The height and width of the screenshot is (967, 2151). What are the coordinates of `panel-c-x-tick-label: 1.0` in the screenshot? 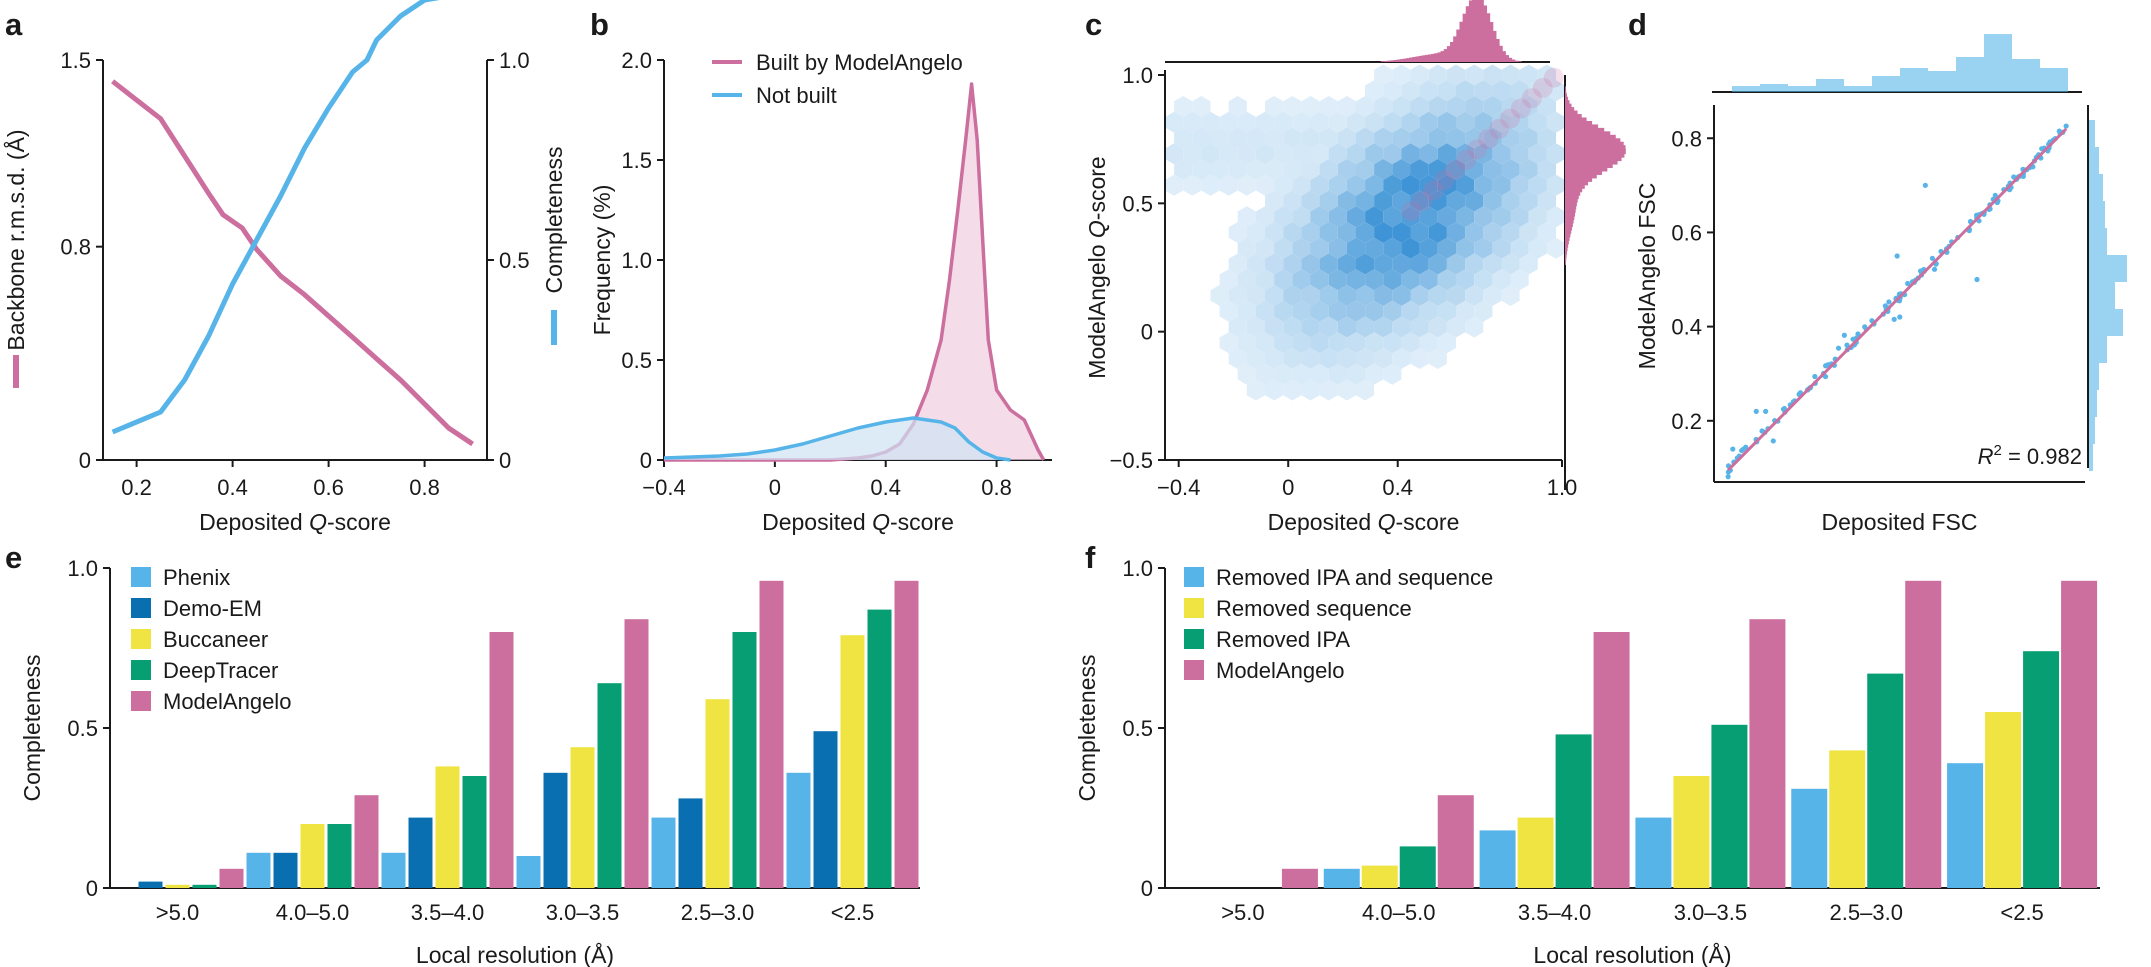 It's located at (1562, 487).